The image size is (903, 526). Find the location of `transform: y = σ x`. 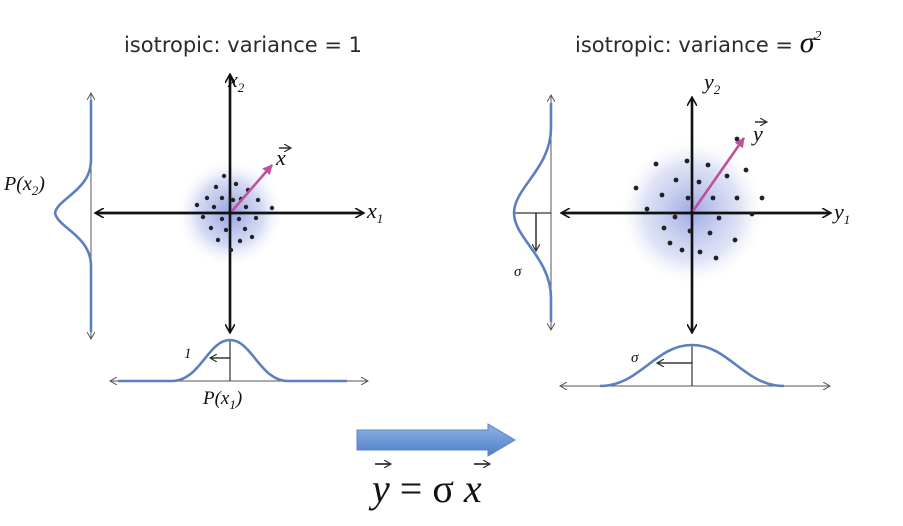

transform: y = σ x is located at coordinates (436, 467).